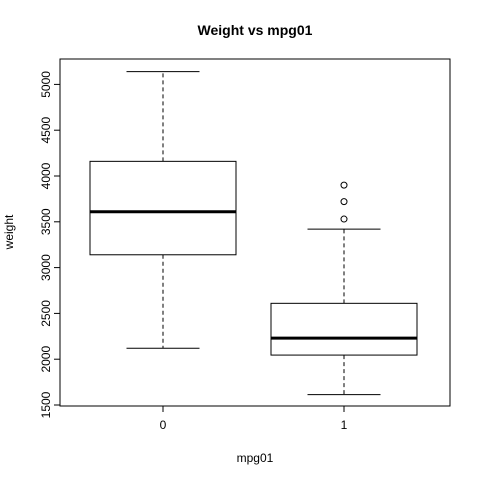  Describe the element at coordinates (46, 404) in the screenshot. I see `y-tick-label: 1500` at that location.